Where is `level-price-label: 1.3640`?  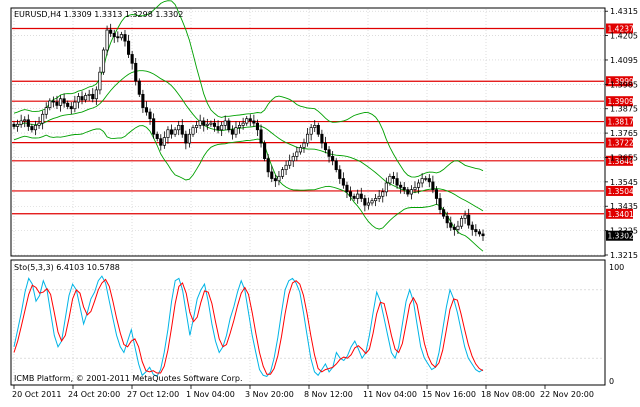 level-price-label: 1.3640 is located at coordinates (621, 161).